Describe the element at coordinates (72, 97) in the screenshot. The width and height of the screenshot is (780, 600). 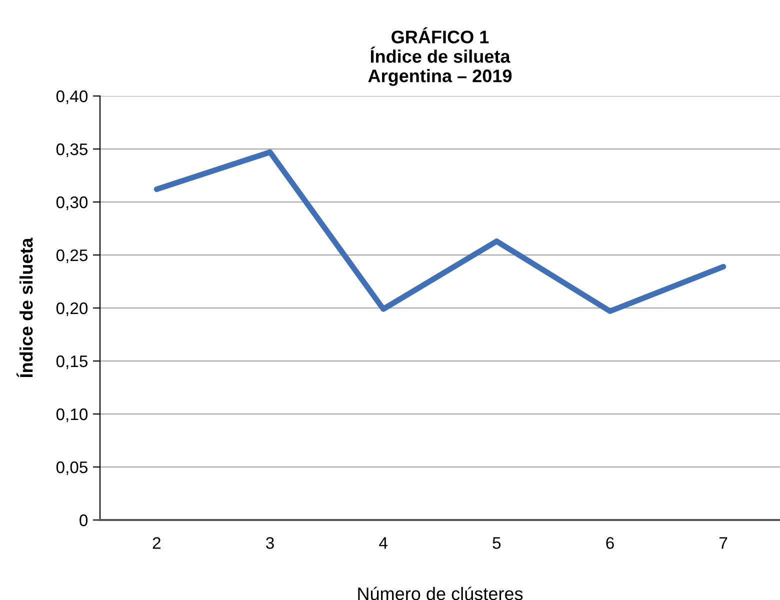
I see `y-tick-label: 0,40` at that location.